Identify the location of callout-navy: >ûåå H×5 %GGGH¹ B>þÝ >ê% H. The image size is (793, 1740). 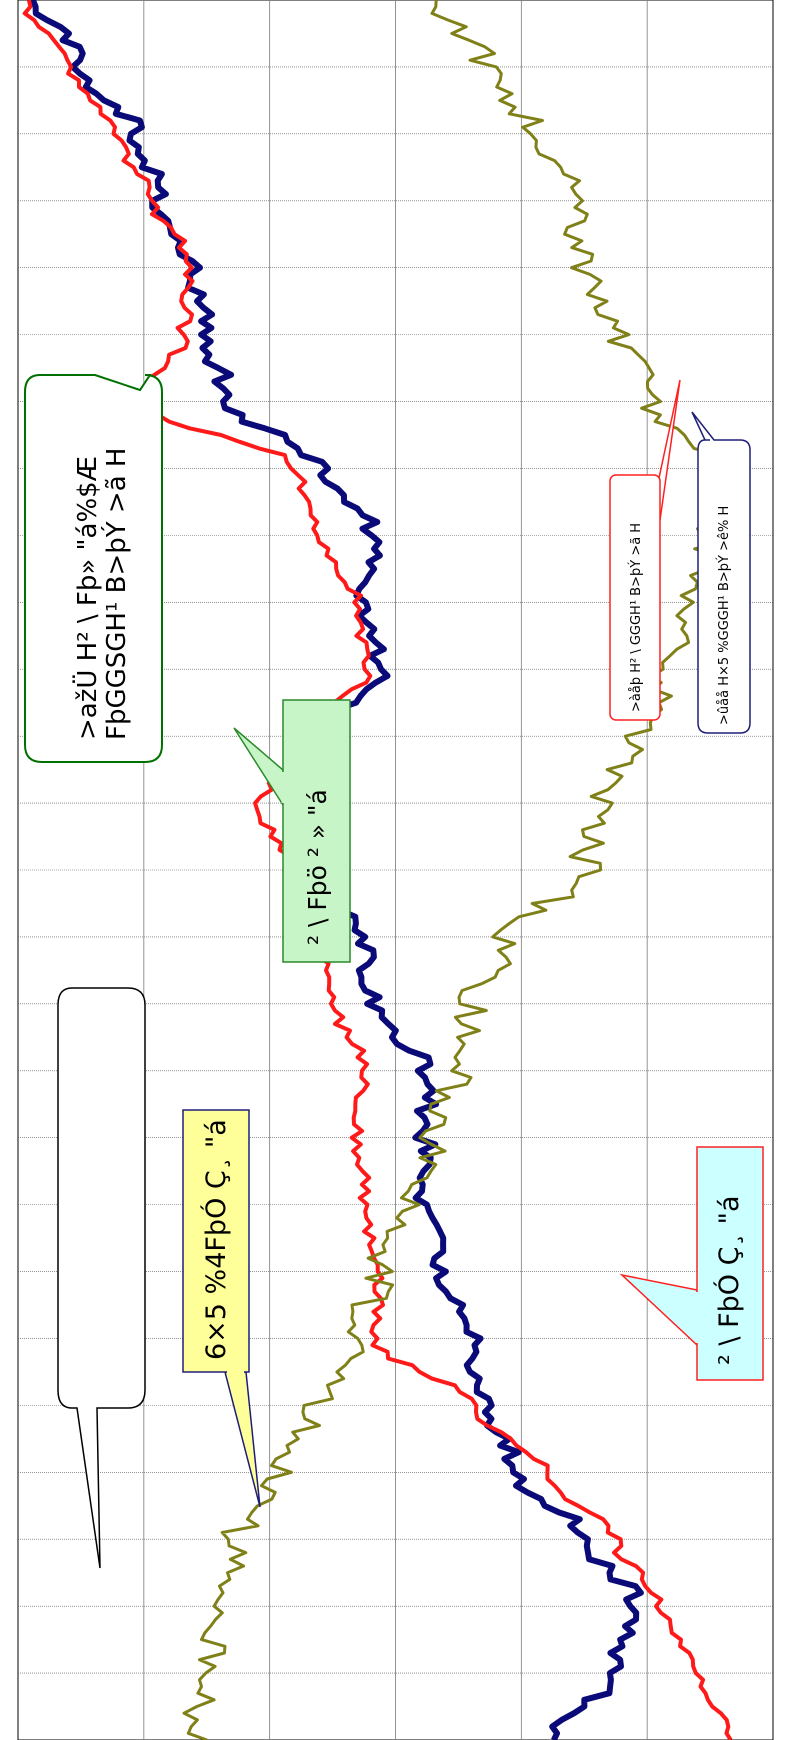
(721, 572).